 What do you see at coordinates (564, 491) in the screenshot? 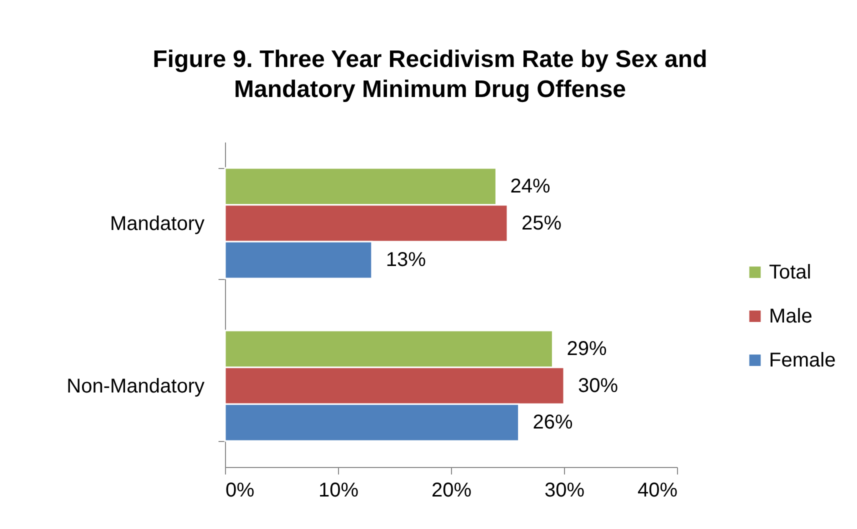
I see `x-tick-label: 30%` at bounding box center [564, 491].